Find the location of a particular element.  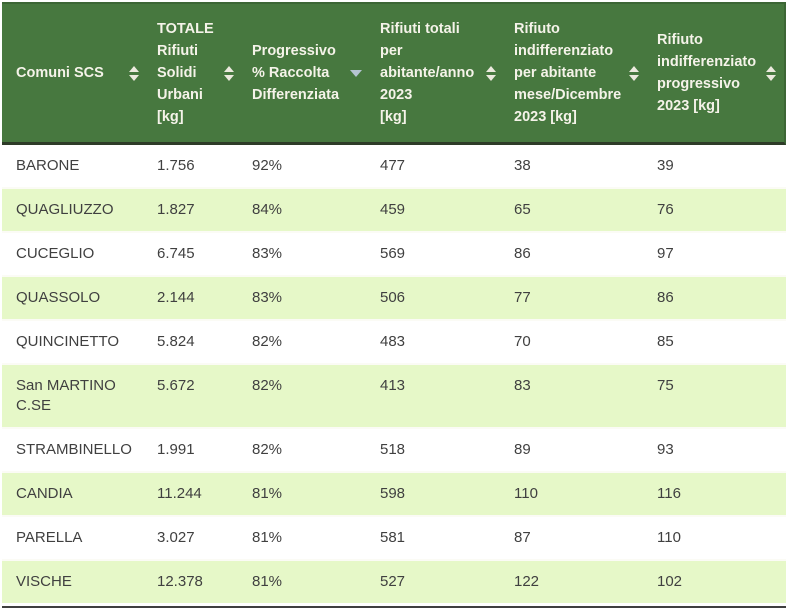

table-row: QUINCINETTO 5.824 82% 483 70 85 is located at coordinates (394, 341).